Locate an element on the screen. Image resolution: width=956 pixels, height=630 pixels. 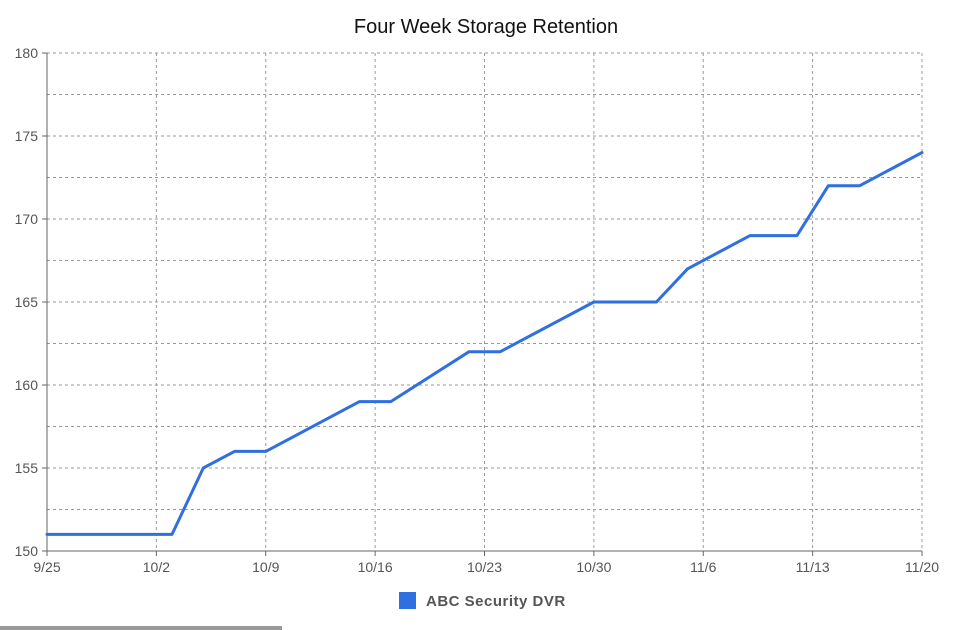
x-tick-label: 11/20 is located at coordinates (922, 567).